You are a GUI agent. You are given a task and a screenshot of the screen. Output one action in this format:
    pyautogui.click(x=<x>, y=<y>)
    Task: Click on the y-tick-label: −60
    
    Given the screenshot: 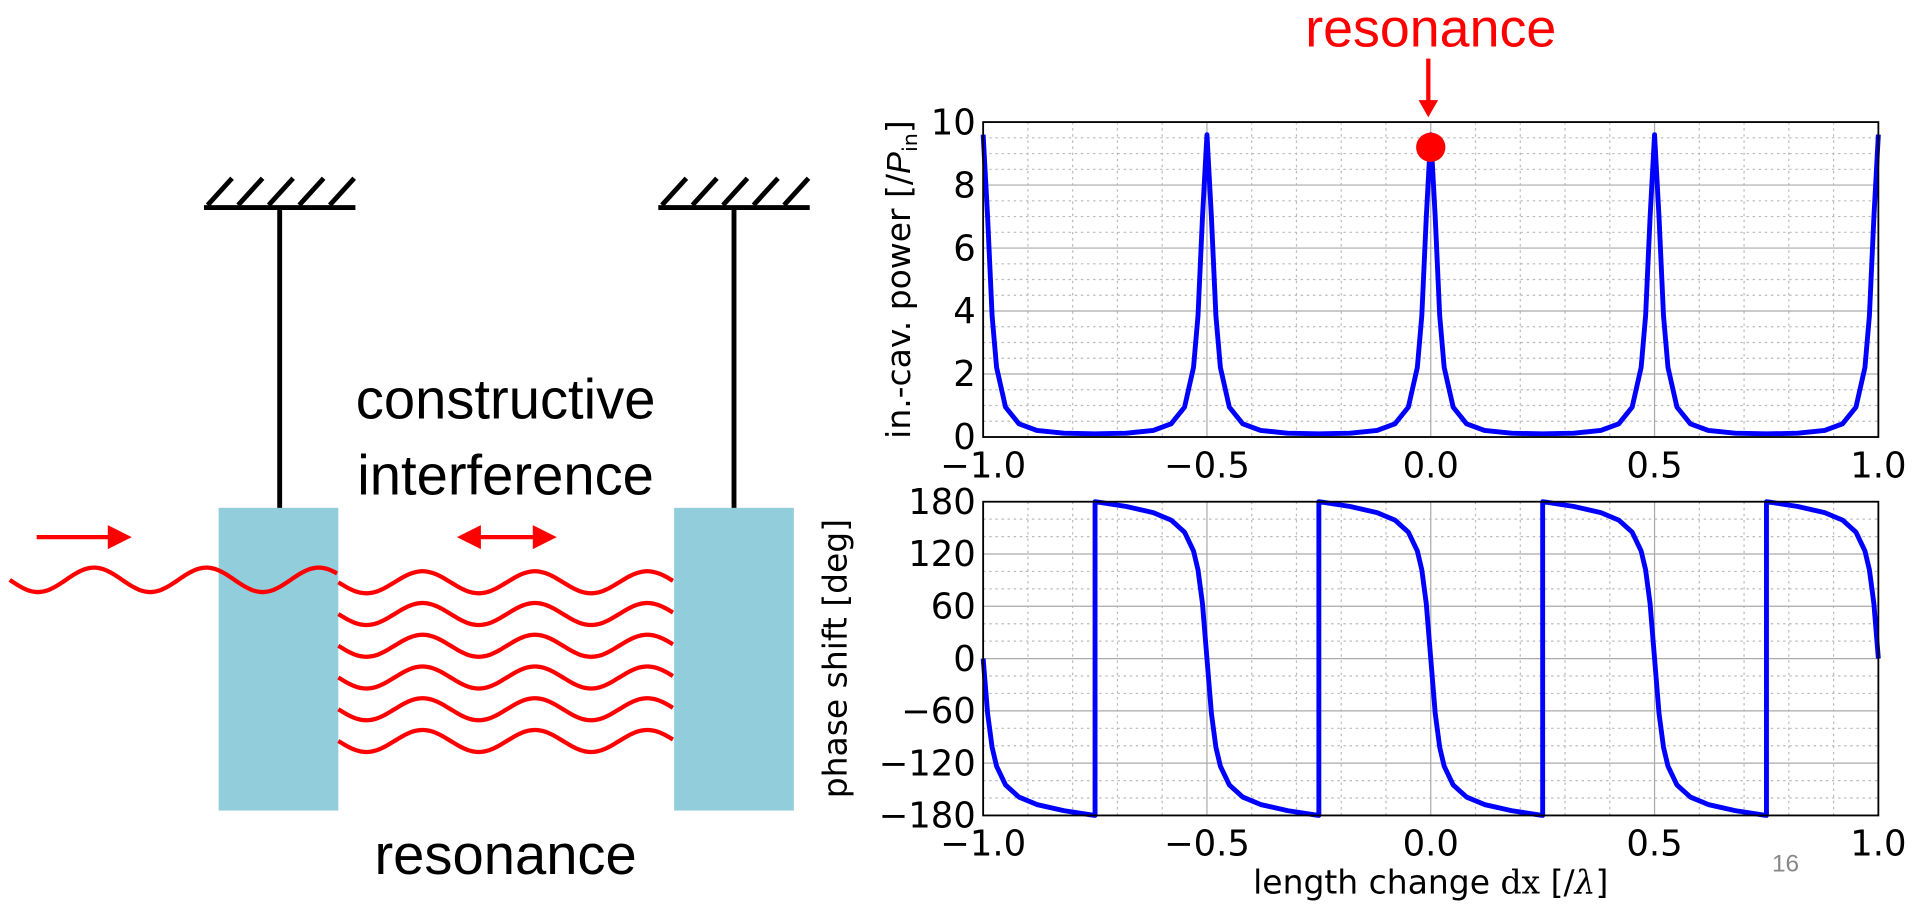 What is the action you would take?
    pyautogui.click(x=938, y=711)
    